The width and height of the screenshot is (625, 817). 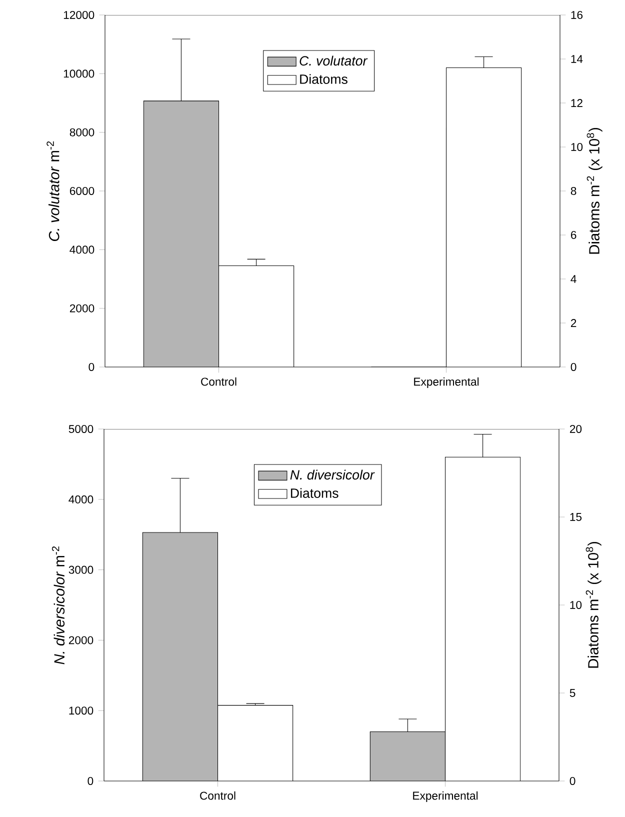 What do you see at coordinates (576, 103) in the screenshot?
I see `y2-tick-label: 12` at bounding box center [576, 103].